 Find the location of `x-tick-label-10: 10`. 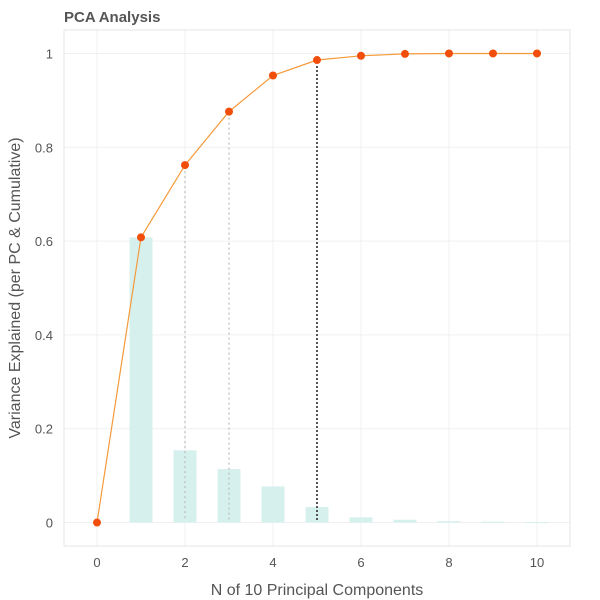

x-tick-label-10: 10 is located at coordinates (537, 562).